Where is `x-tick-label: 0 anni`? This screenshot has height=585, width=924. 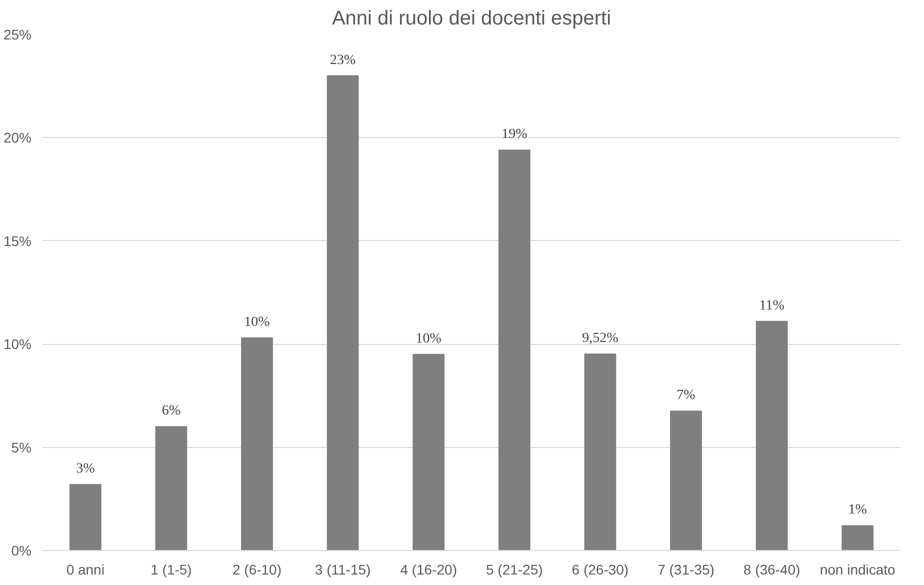 x-tick-label: 0 anni is located at coordinates (85, 570).